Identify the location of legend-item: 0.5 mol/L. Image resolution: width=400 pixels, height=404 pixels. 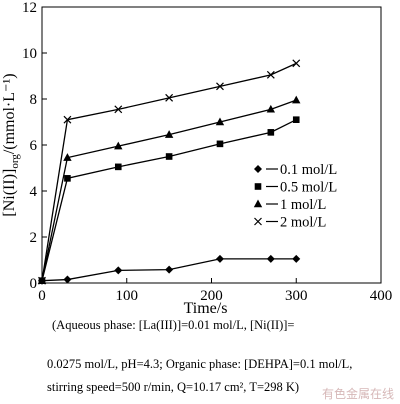
(295, 188).